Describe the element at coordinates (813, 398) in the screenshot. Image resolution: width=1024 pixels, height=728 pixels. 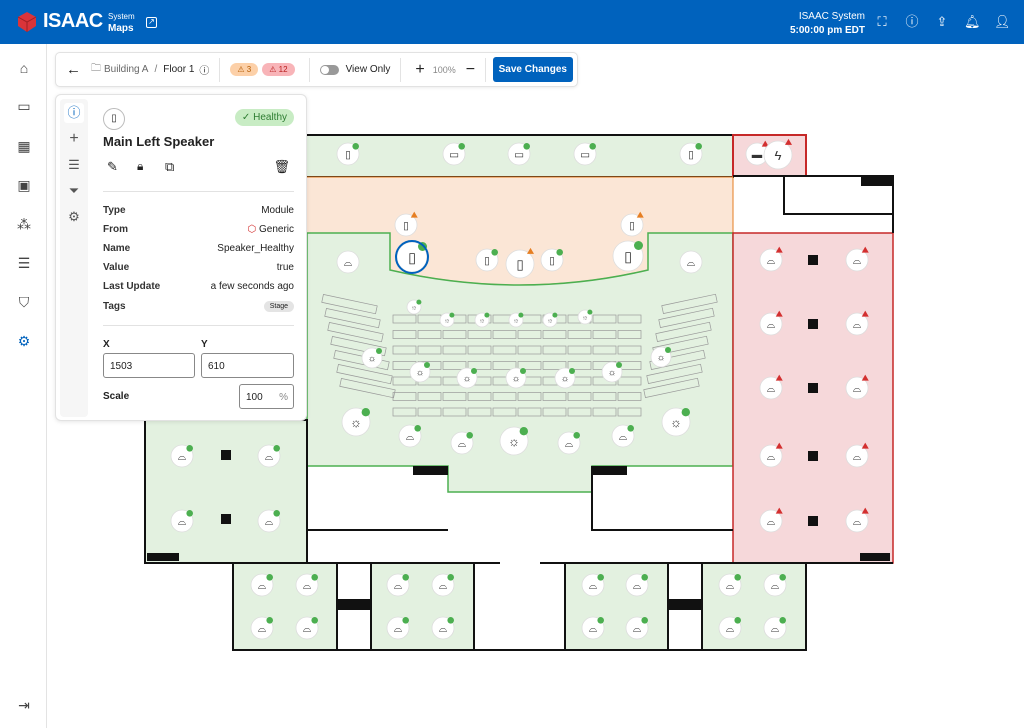
I see `zone-right-red` at that location.